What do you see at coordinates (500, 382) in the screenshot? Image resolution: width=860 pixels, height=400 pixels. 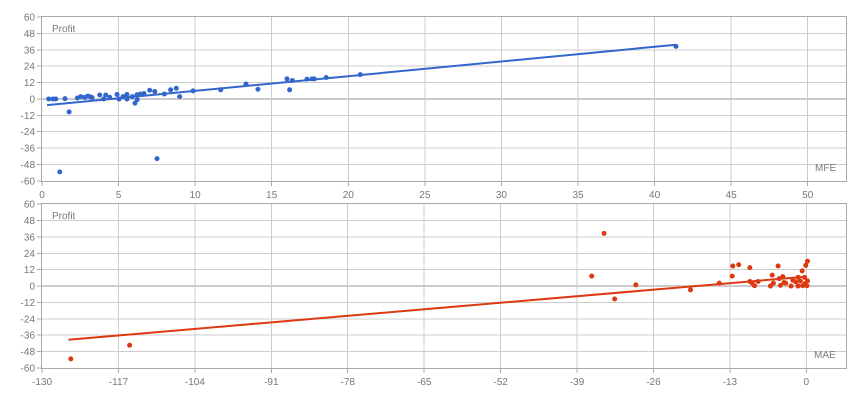 I see `x-tick-label: -52` at bounding box center [500, 382].